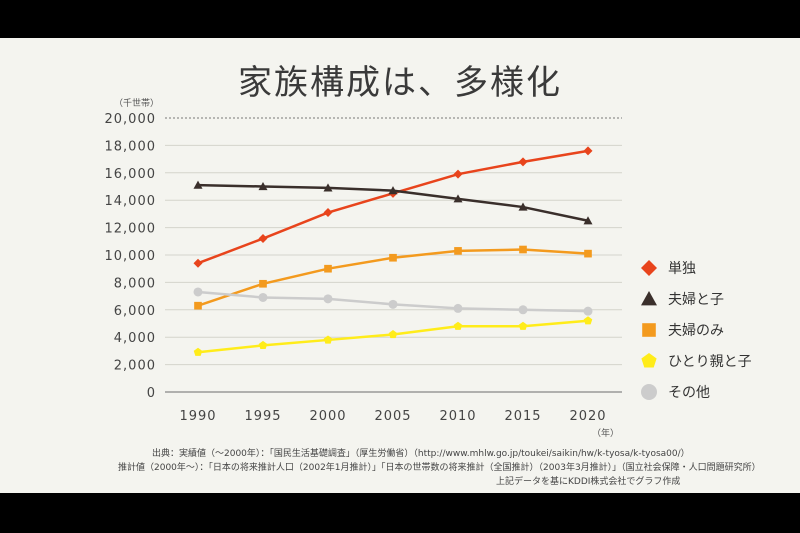  I want to click on legend-label: その他, so click(689, 392).